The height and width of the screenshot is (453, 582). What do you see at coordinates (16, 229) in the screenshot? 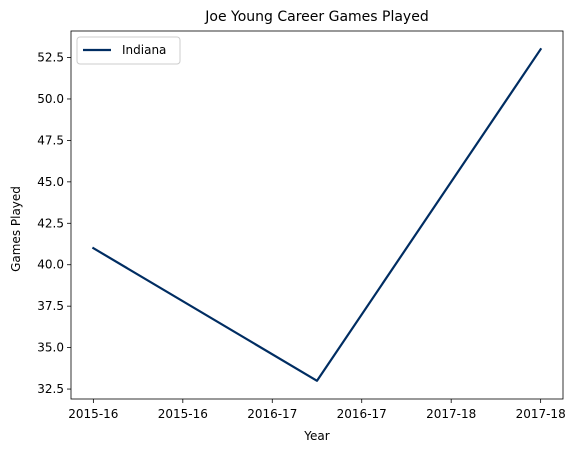
I see `y-axis-label: Games Played` at bounding box center [16, 229].